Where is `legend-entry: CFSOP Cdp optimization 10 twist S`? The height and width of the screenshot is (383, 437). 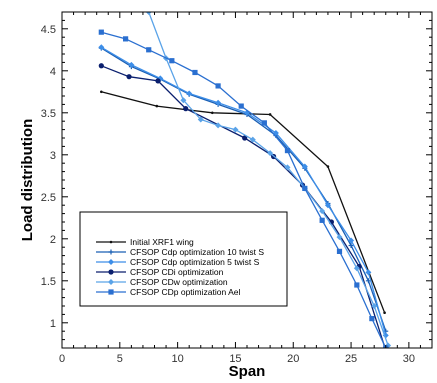 legend-entry: CFSOP Cdp optimization 10 twist S is located at coordinates (180, 252).